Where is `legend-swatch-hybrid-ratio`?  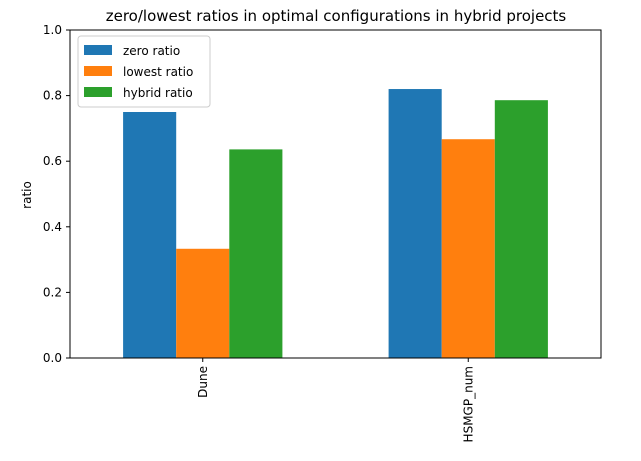 legend-swatch-hybrid-ratio is located at coordinates (98, 92).